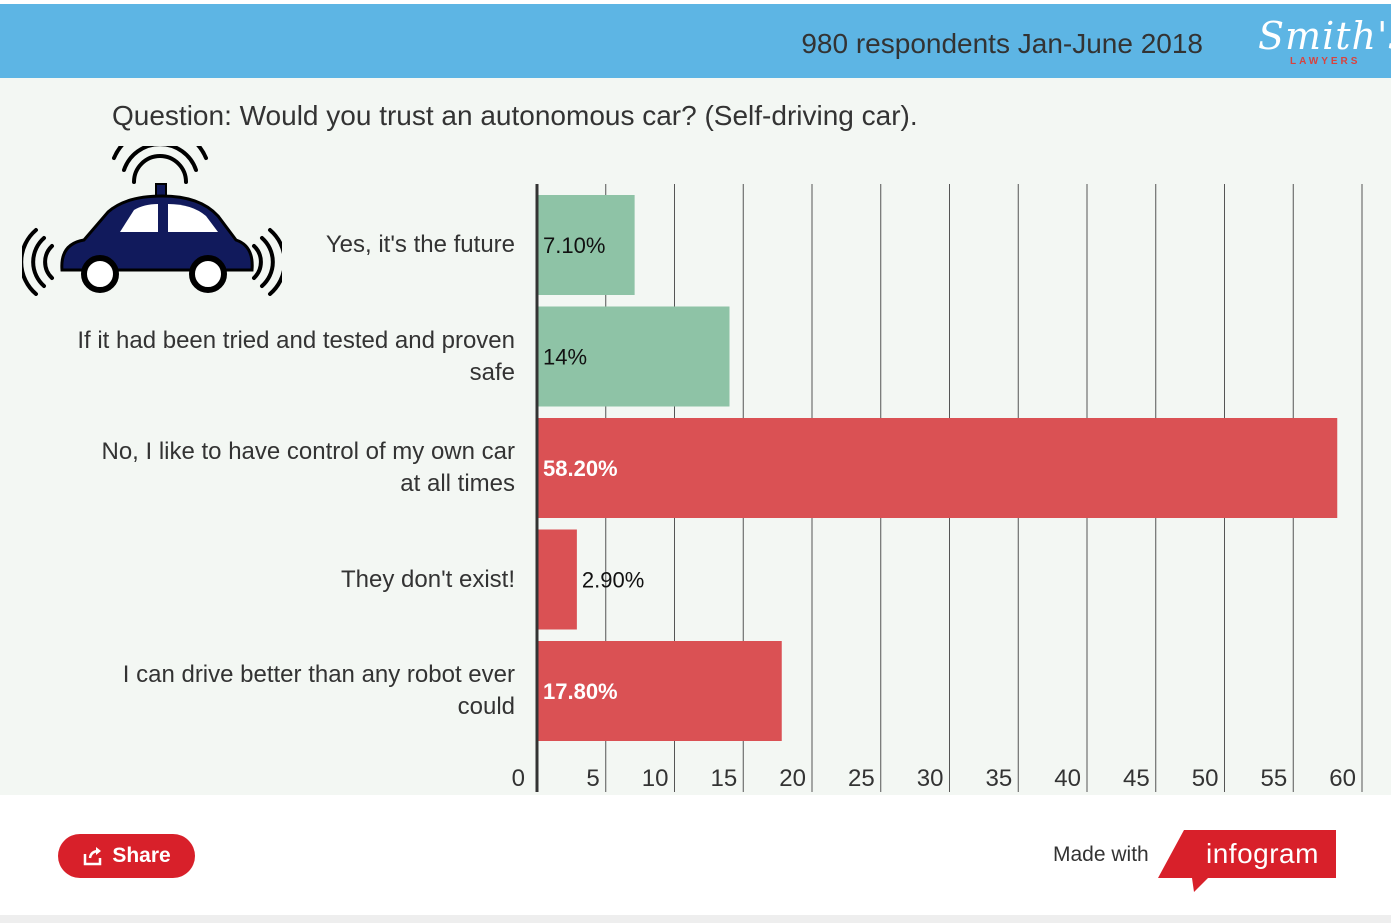  I want to click on x-tick-label: 40, so click(1067, 778).